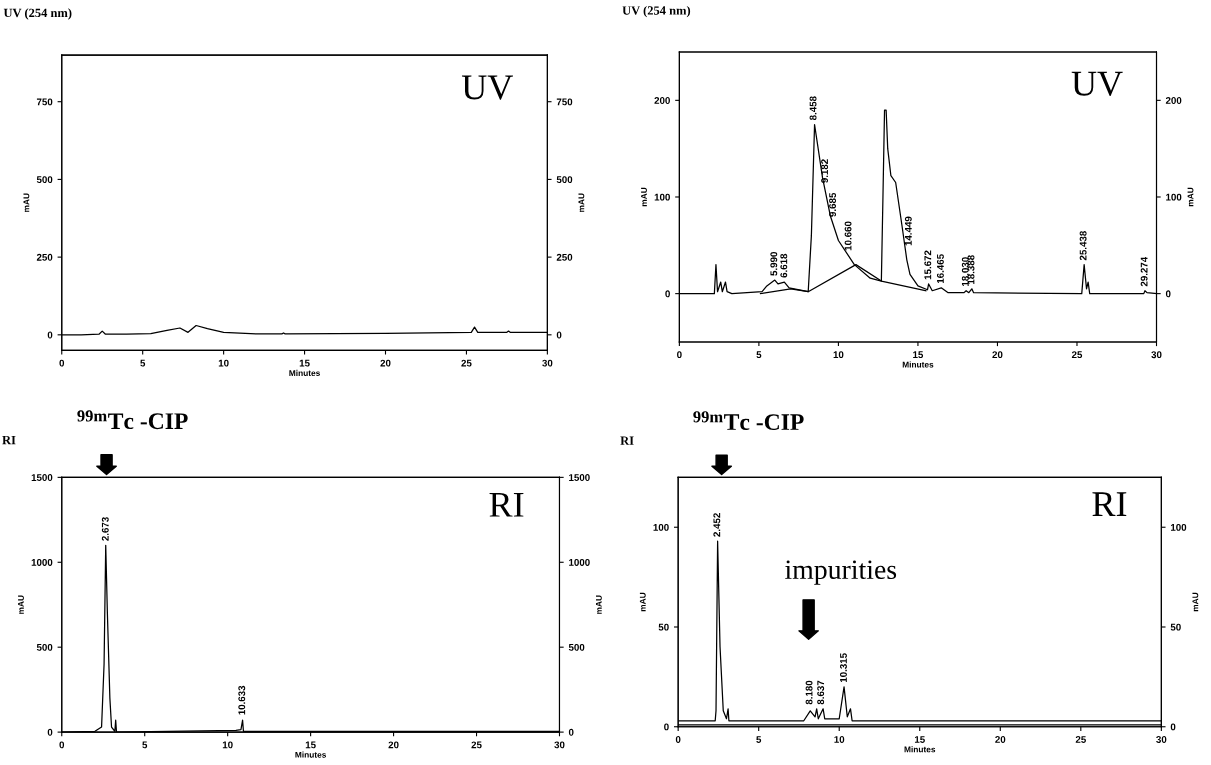 The image size is (1211, 765). Describe the element at coordinates (928, 265) in the screenshot. I see `annotation: 15.672` at that location.